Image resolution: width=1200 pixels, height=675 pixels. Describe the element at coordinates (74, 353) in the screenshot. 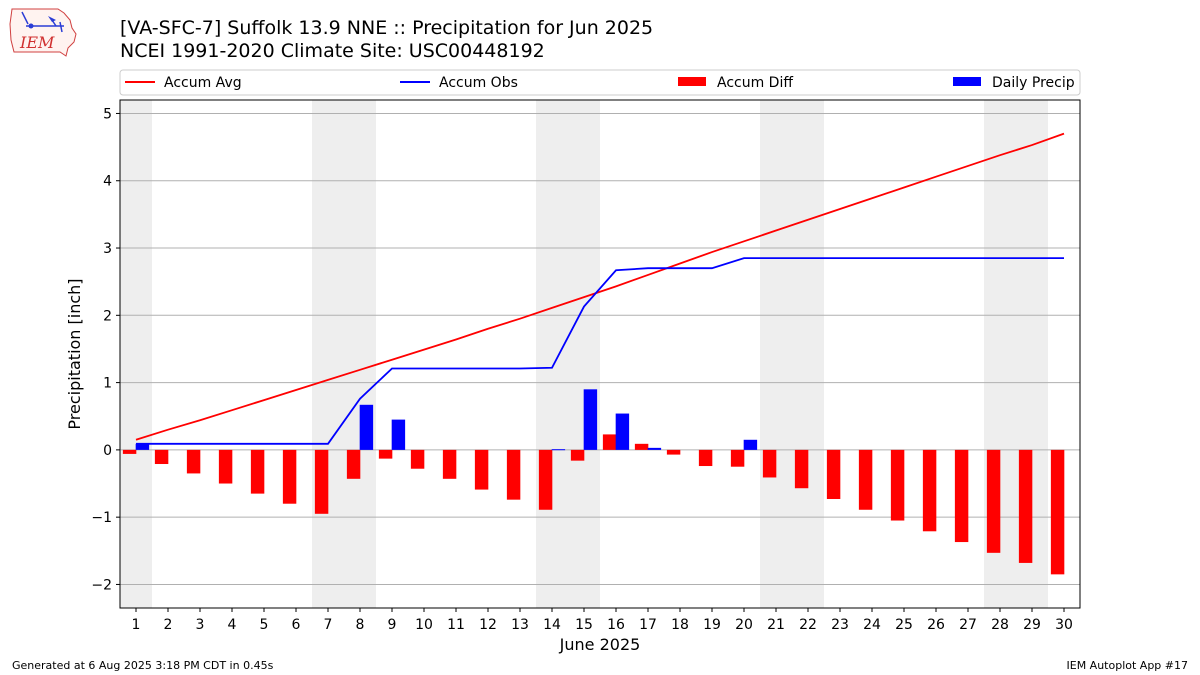

I see `y-axis-label: Precipitation [inch]` at that location.